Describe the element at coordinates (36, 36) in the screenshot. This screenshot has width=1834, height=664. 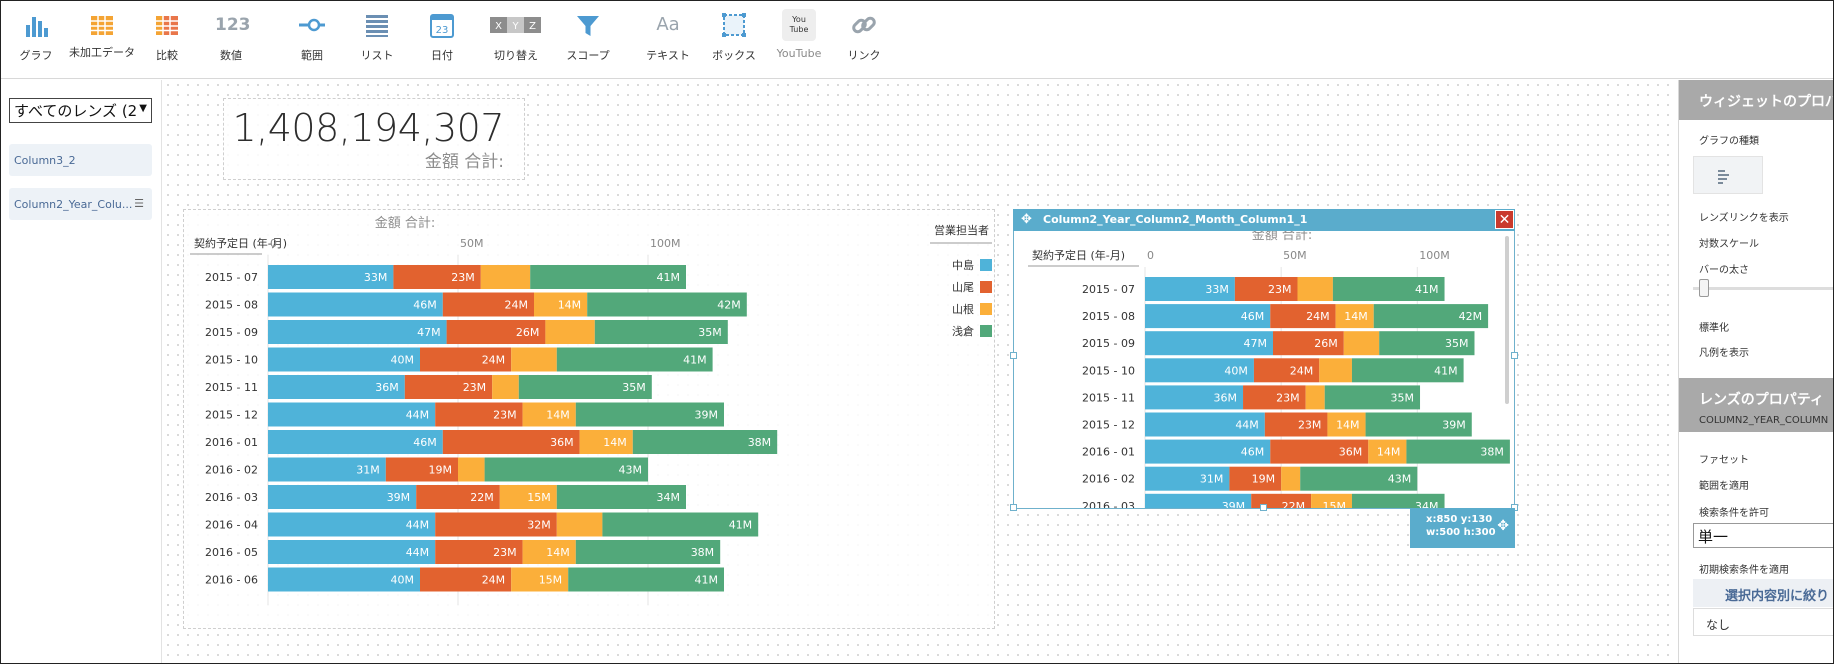
I see `toolbar-chart-button: グラフ` at that location.